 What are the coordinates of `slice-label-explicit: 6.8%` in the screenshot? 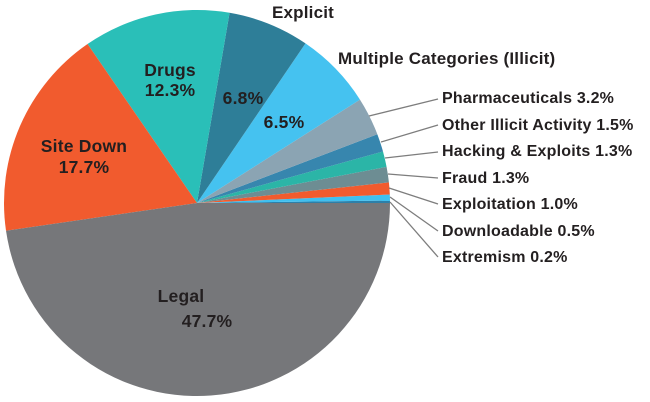 It's located at (243, 98).